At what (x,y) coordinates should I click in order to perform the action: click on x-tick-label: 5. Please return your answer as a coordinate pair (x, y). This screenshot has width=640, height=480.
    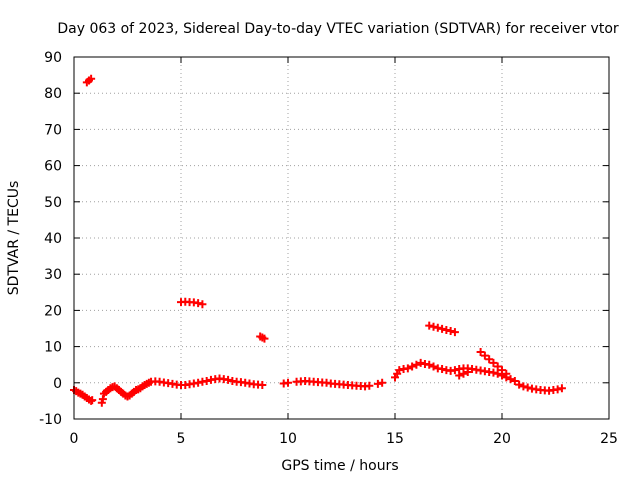
    Looking at the image, I should click on (181, 439).